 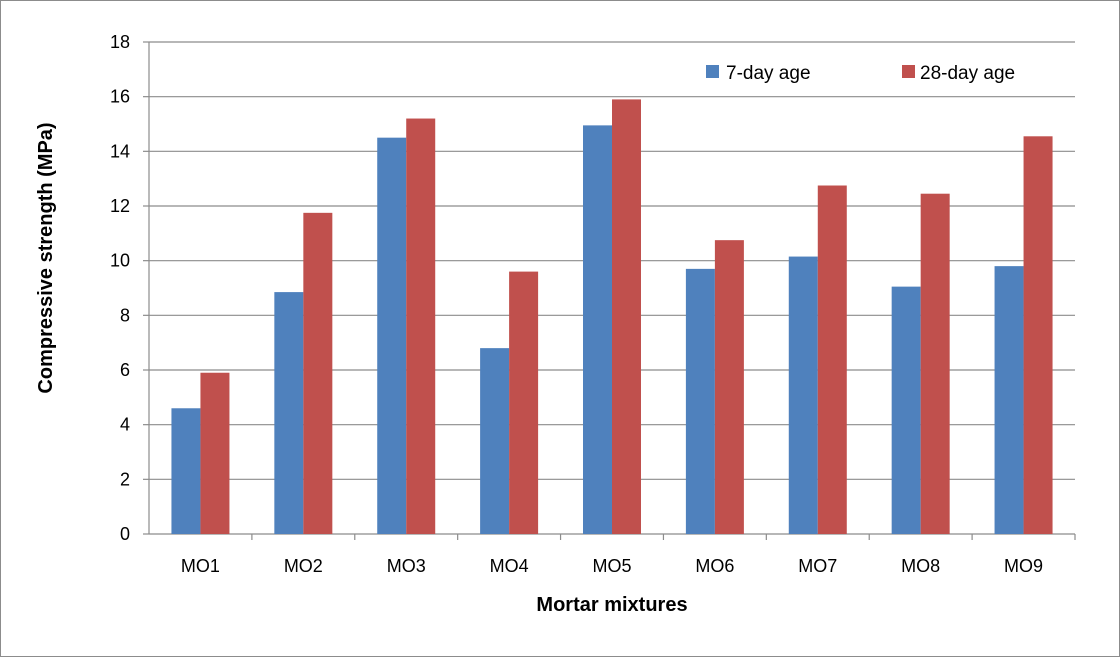 What do you see at coordinates (200, 566) in the screenshot?
I see `x-tick-label: MO1` at bounding box center [200, 566].